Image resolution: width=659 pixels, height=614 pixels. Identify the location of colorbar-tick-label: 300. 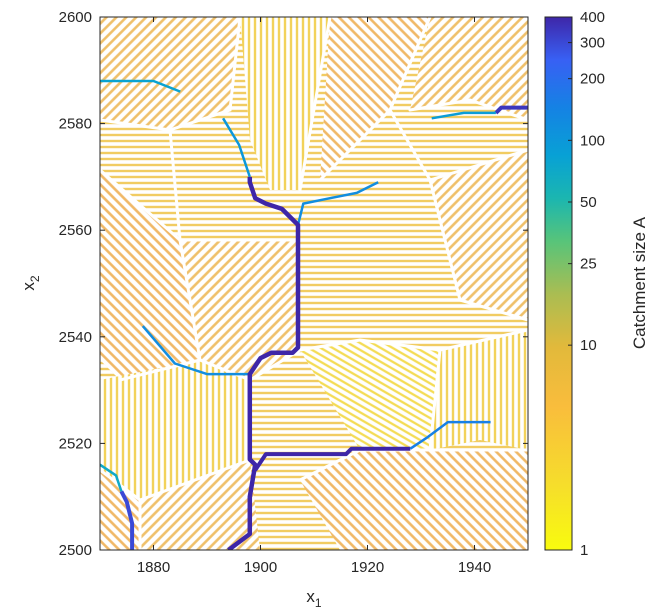
(592, 43).